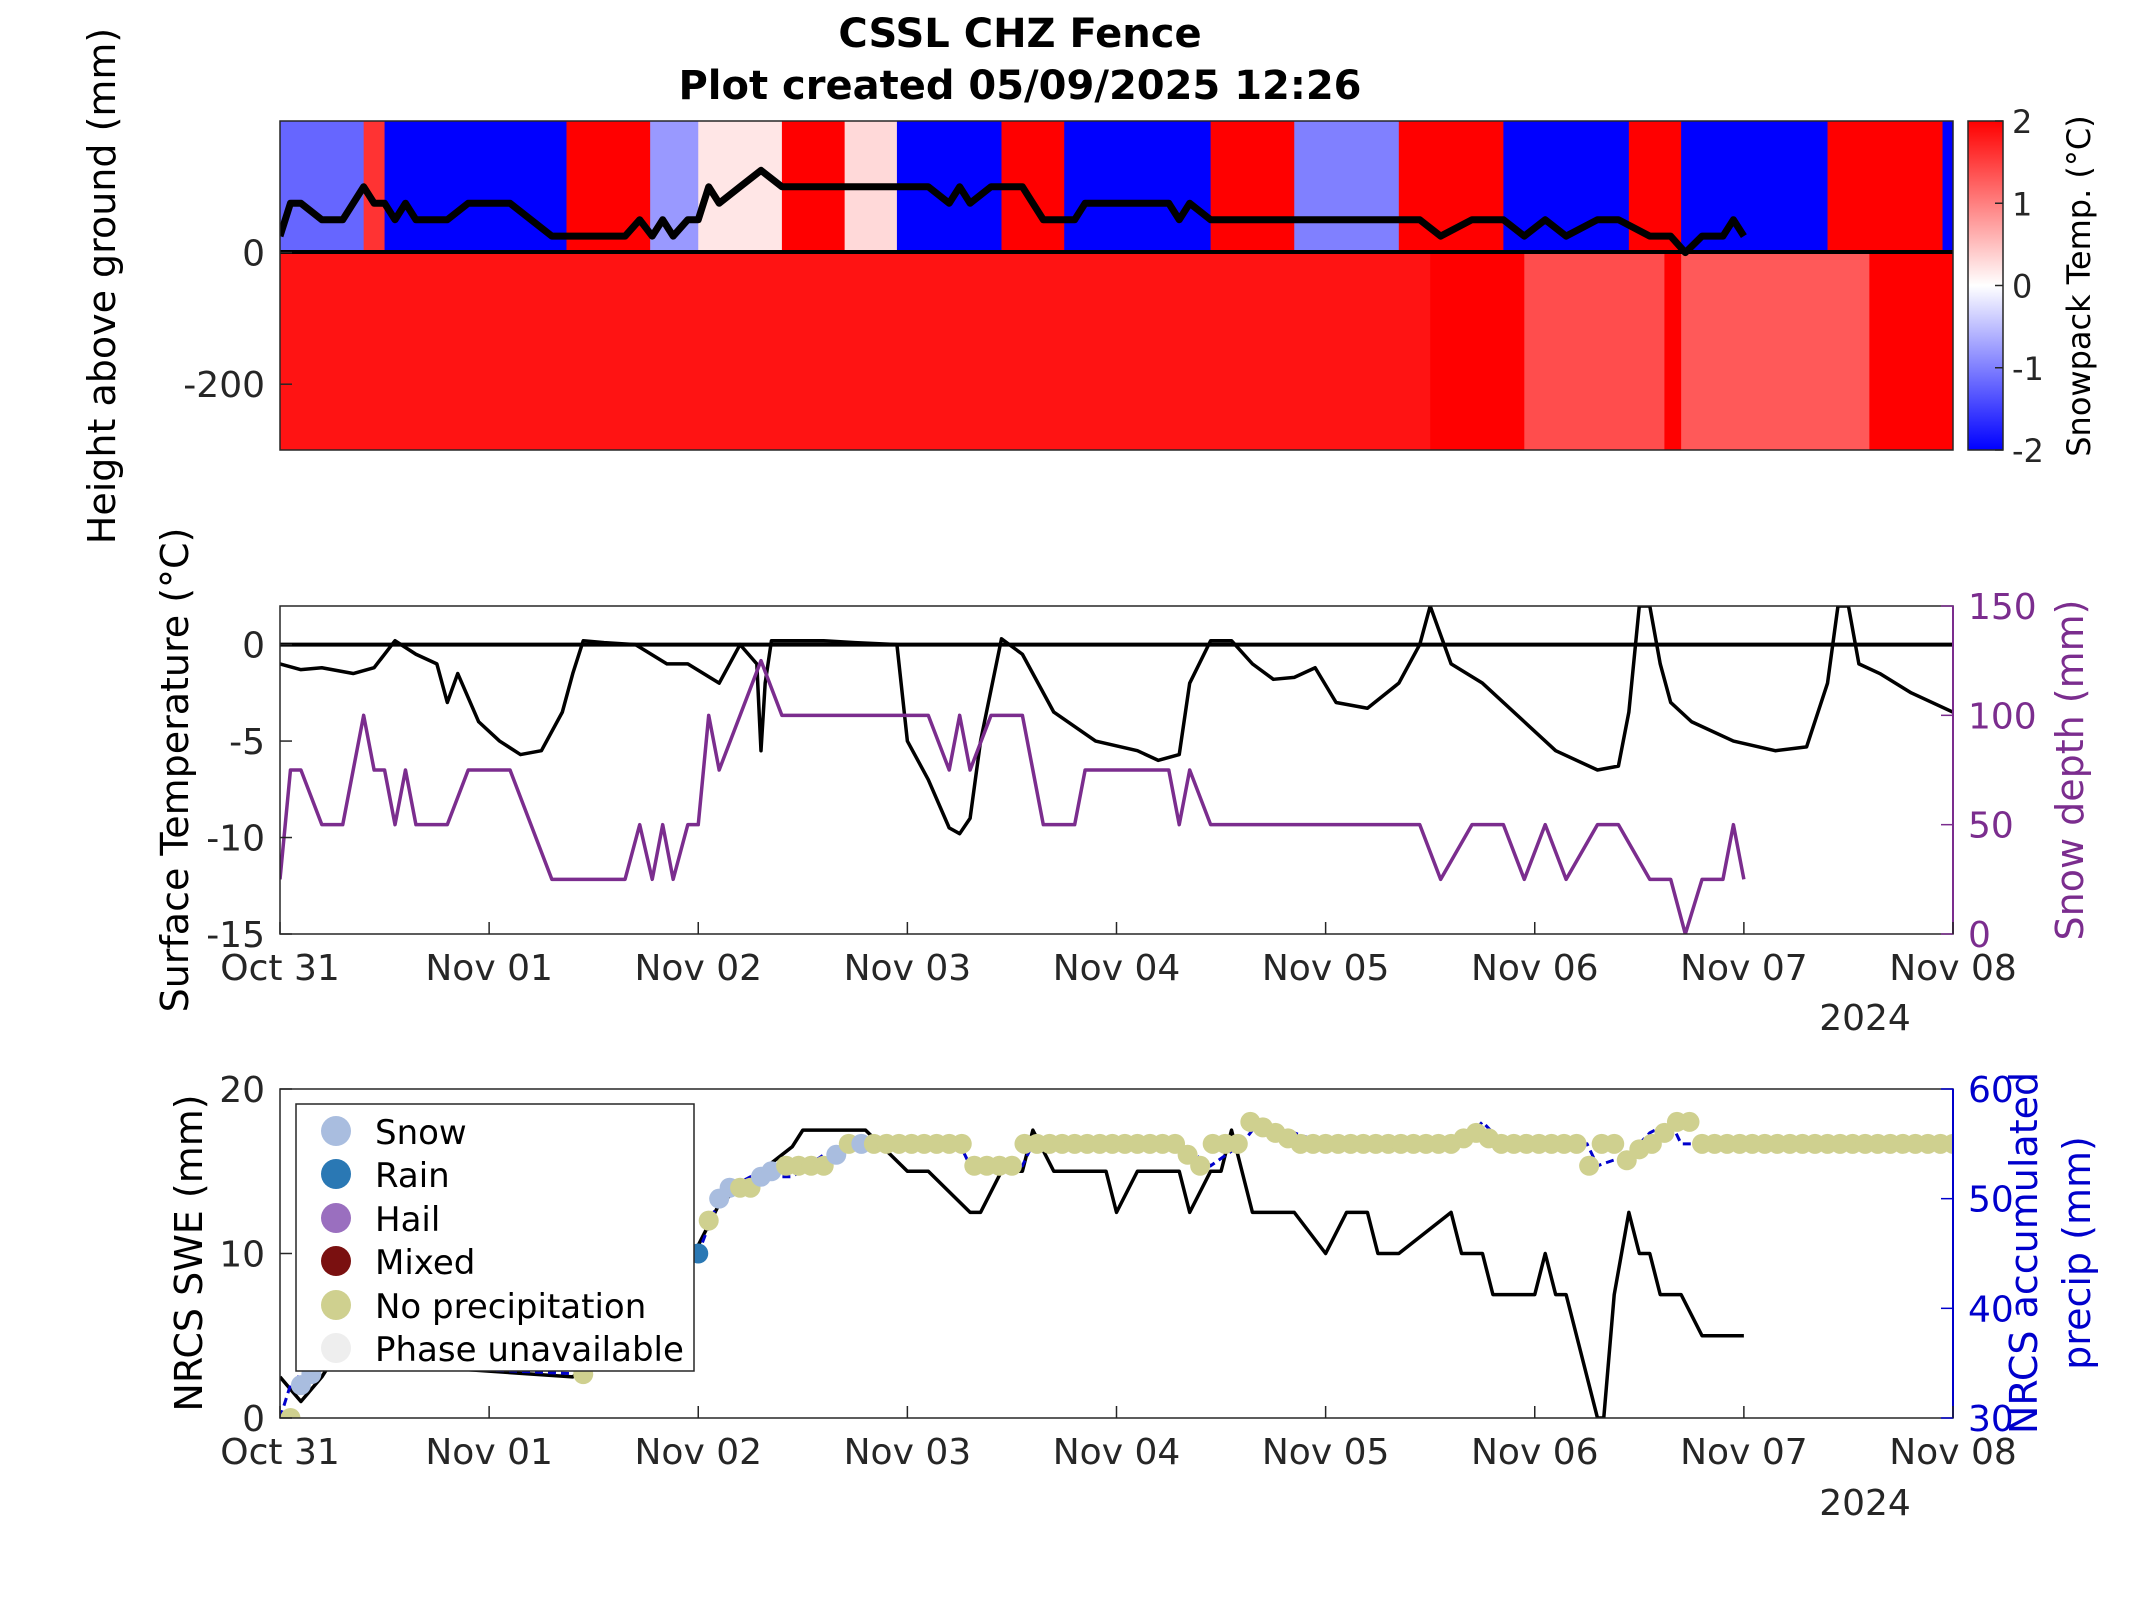 The height and width of the screenshot is (1604, 2133). What do you see at coordinates (1019, 34) in the screenshot?
I see `title-line1: CSSL CHZ Fence` at bounding box center [1019, 34].